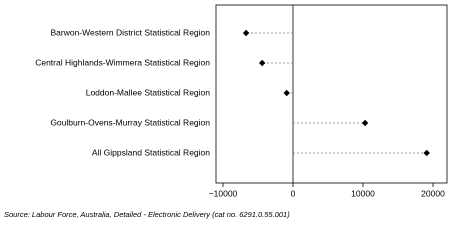  Describe the element at coordinates (363, 193) in the screenshot. I see `x-tick-label: 10000` at that location.